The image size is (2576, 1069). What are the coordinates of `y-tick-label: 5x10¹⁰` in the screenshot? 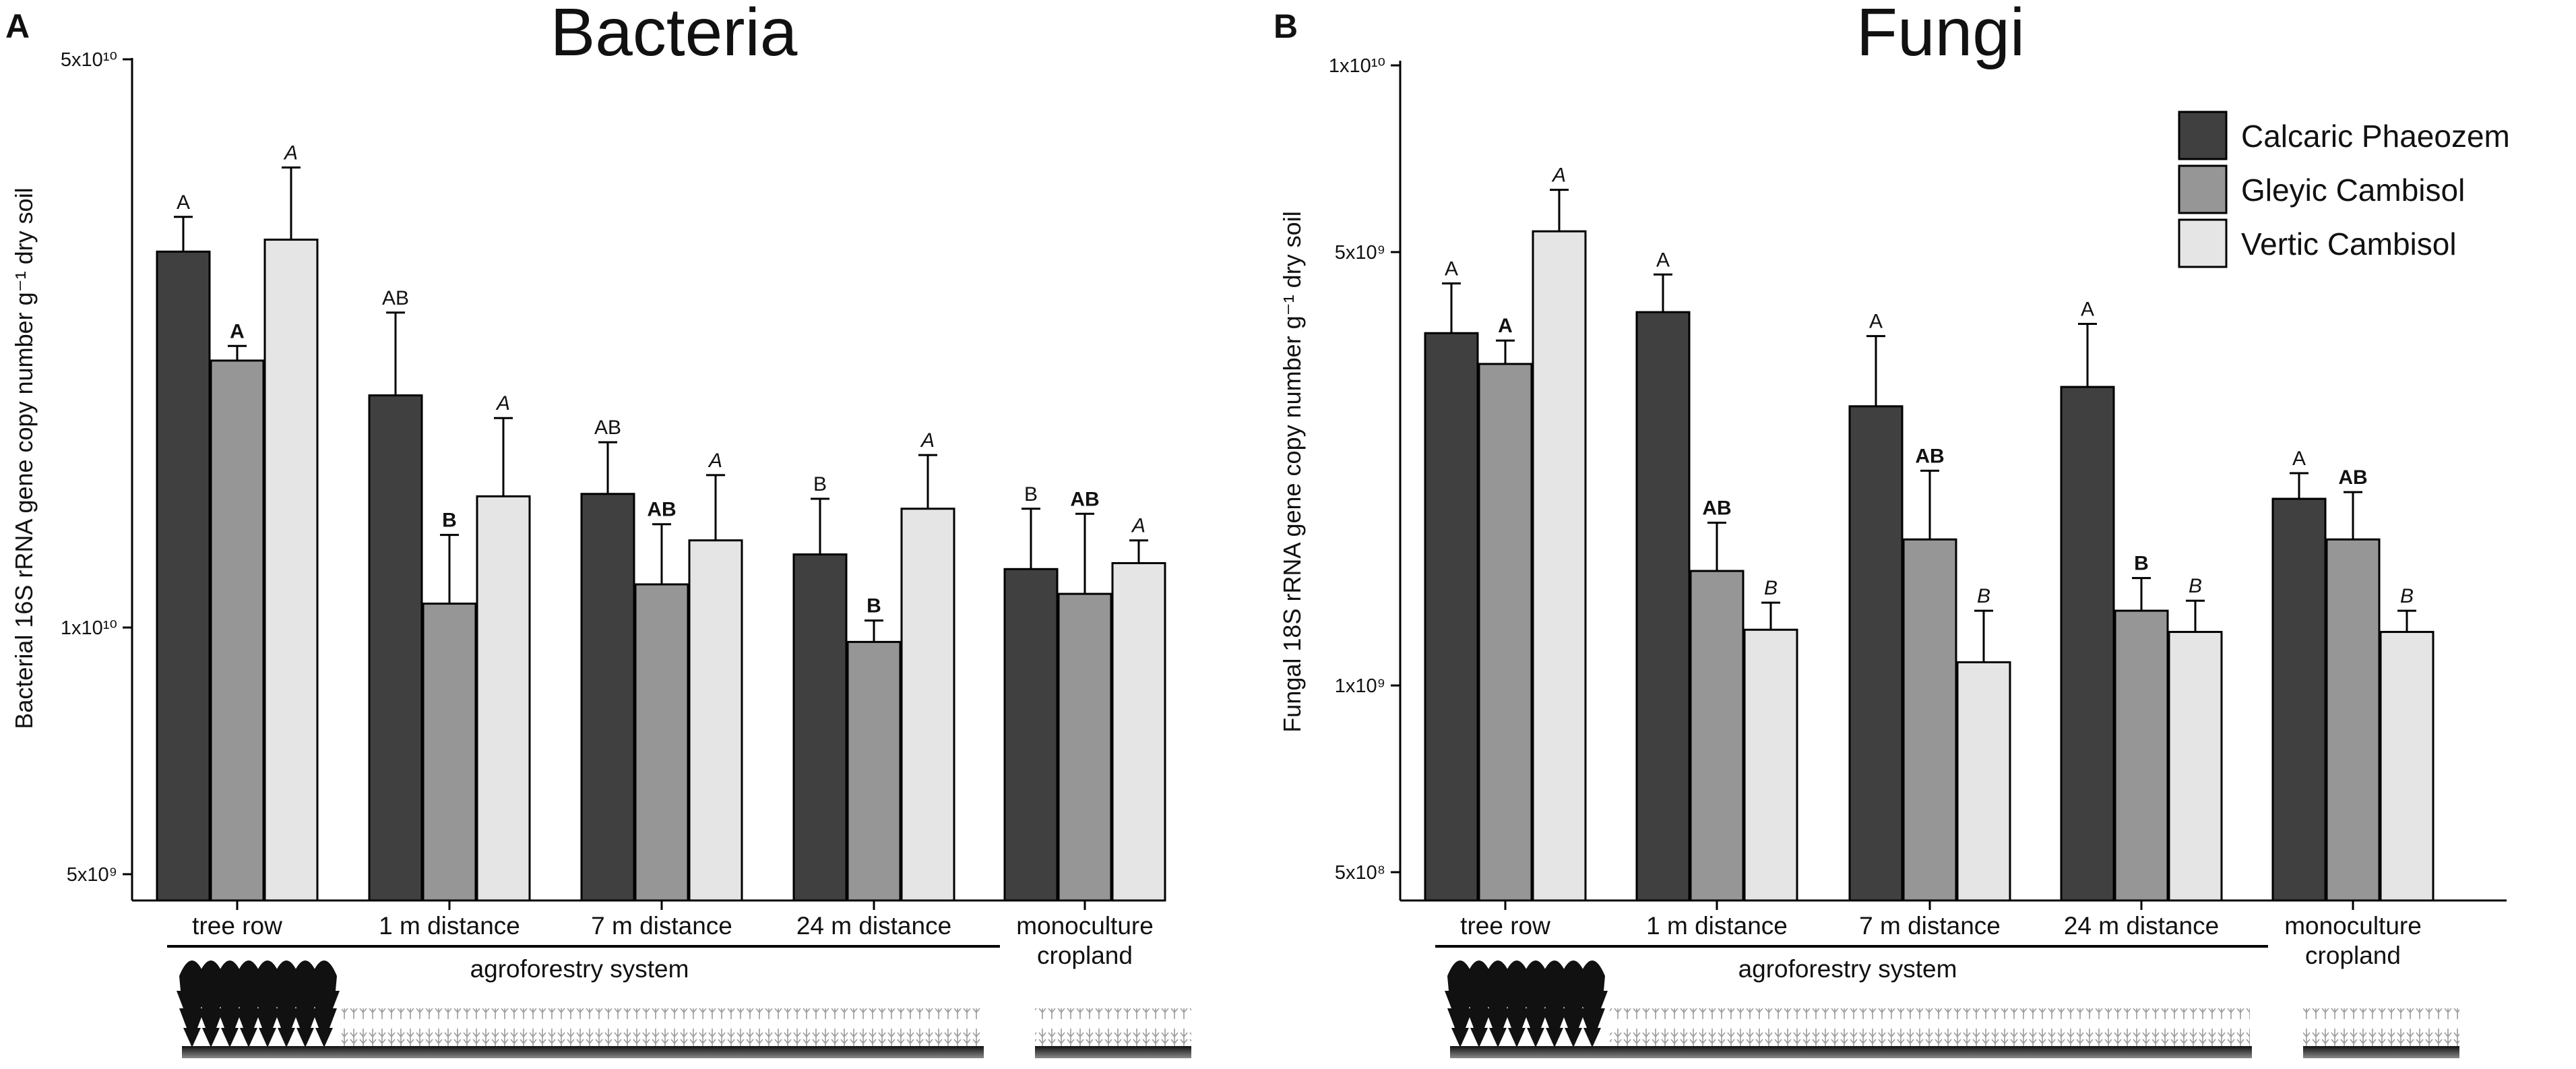 It's located at (89, 60).